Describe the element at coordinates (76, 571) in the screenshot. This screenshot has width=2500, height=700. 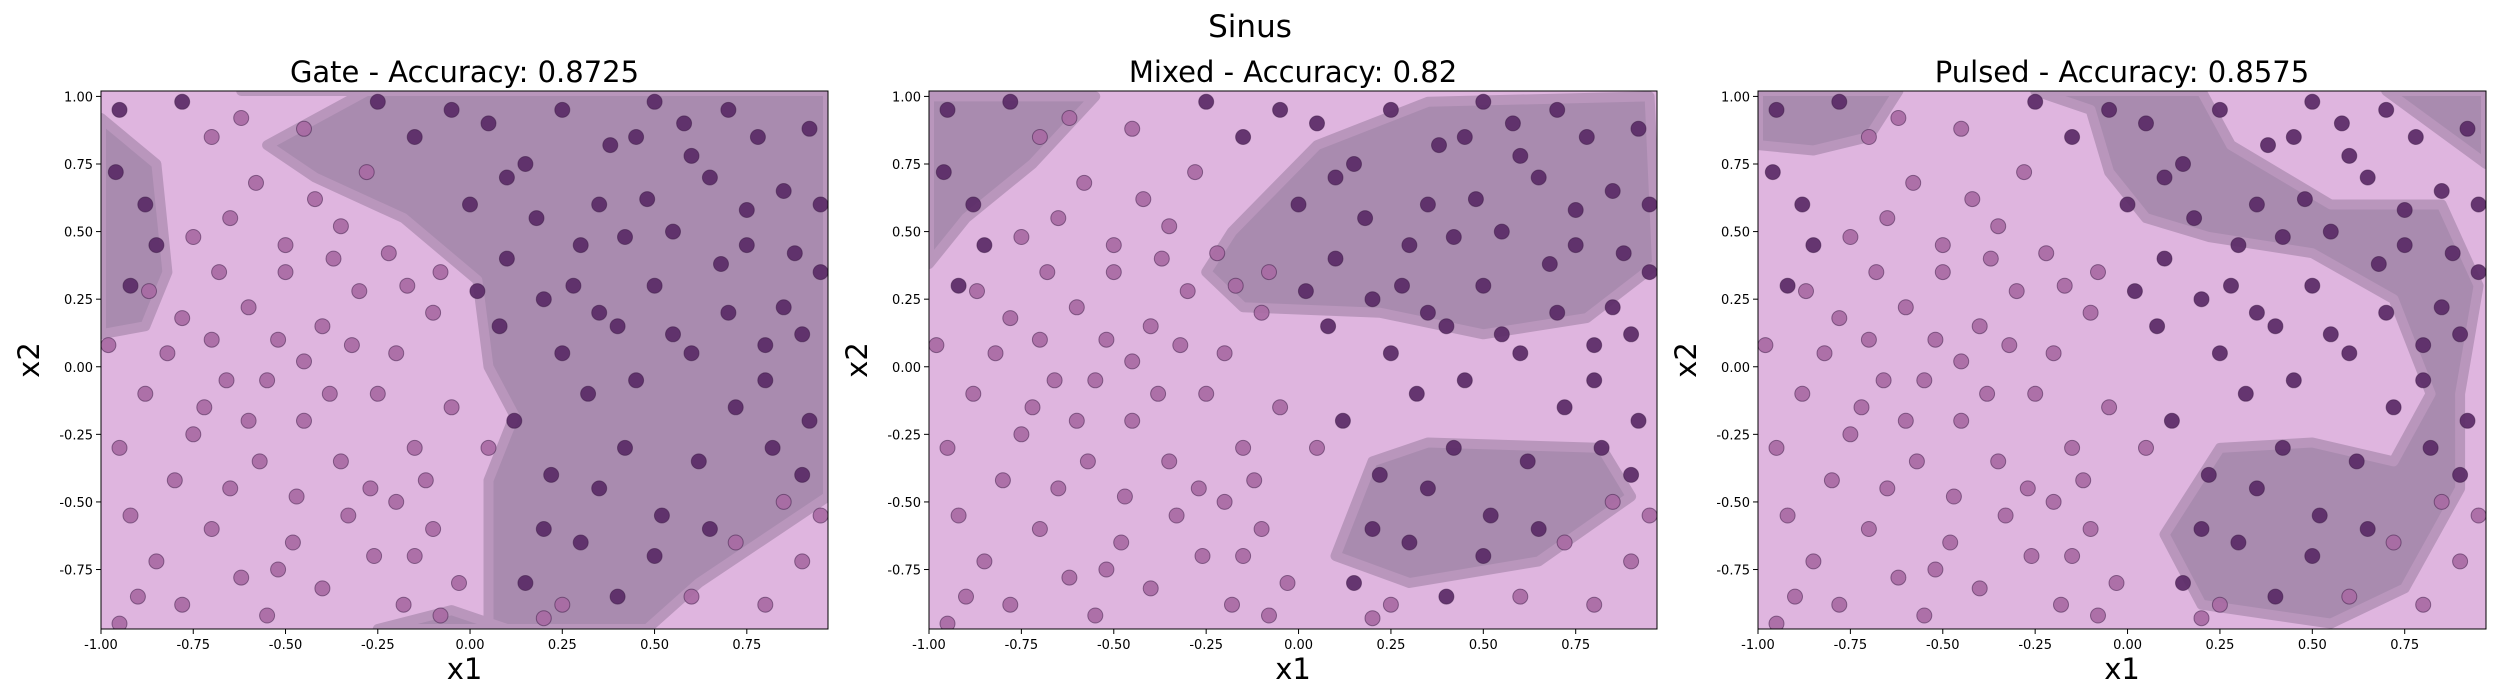
I see `y-tick-label: -0.75` at that location.